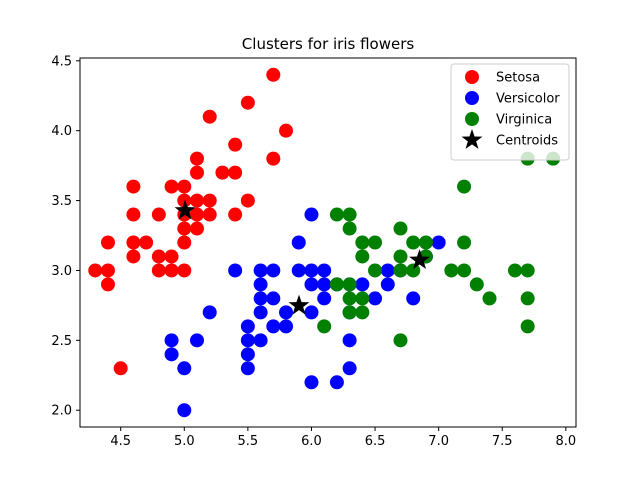  Describe the element at coordinates (61, 131) in the screenshot. I see `y-tick-label: 4.0` at that location.